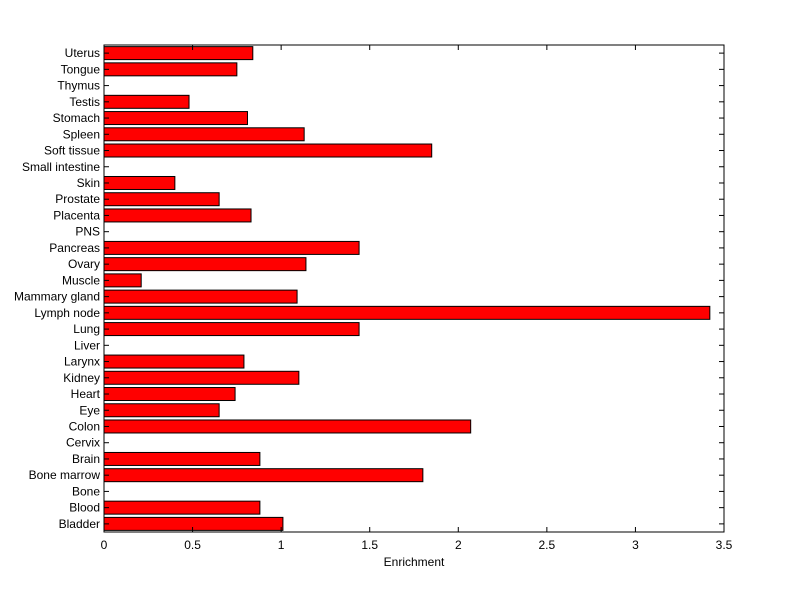 This screenshot has width=800, height=599. I want to click on bar-heart, so click(169, 394).